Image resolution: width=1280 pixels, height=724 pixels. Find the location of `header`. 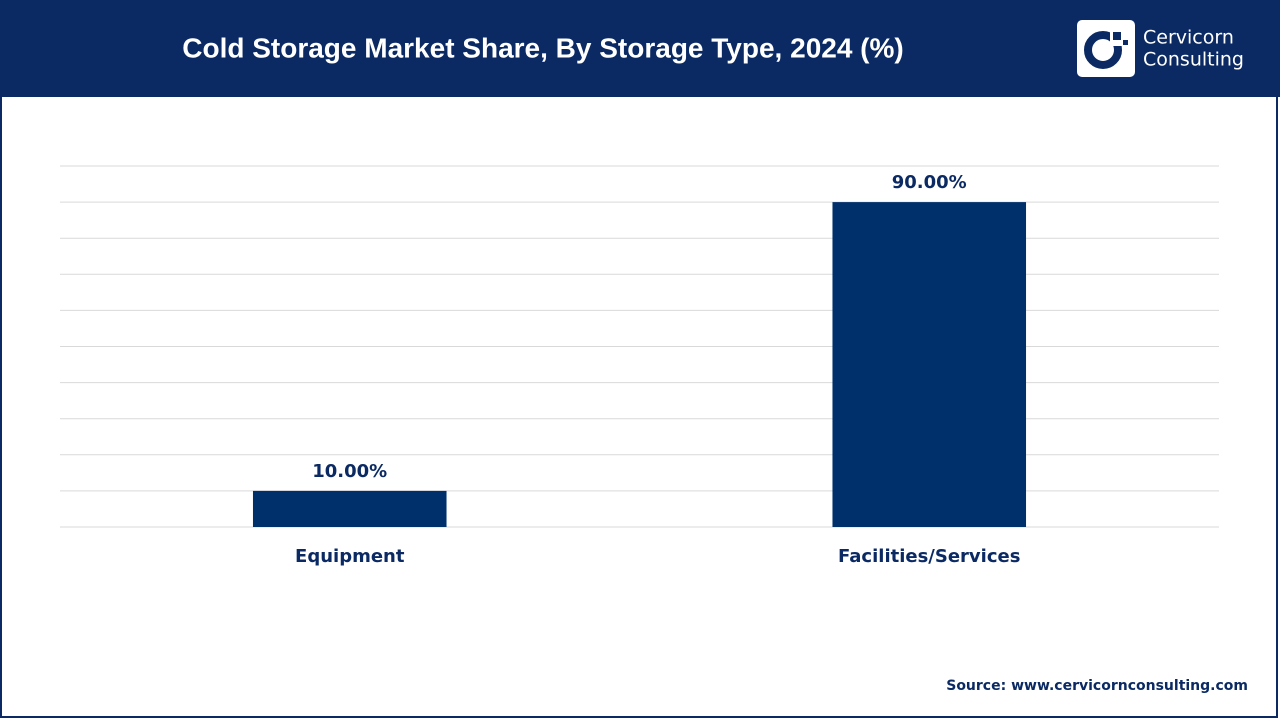

header is located at coordinates (640, 48).